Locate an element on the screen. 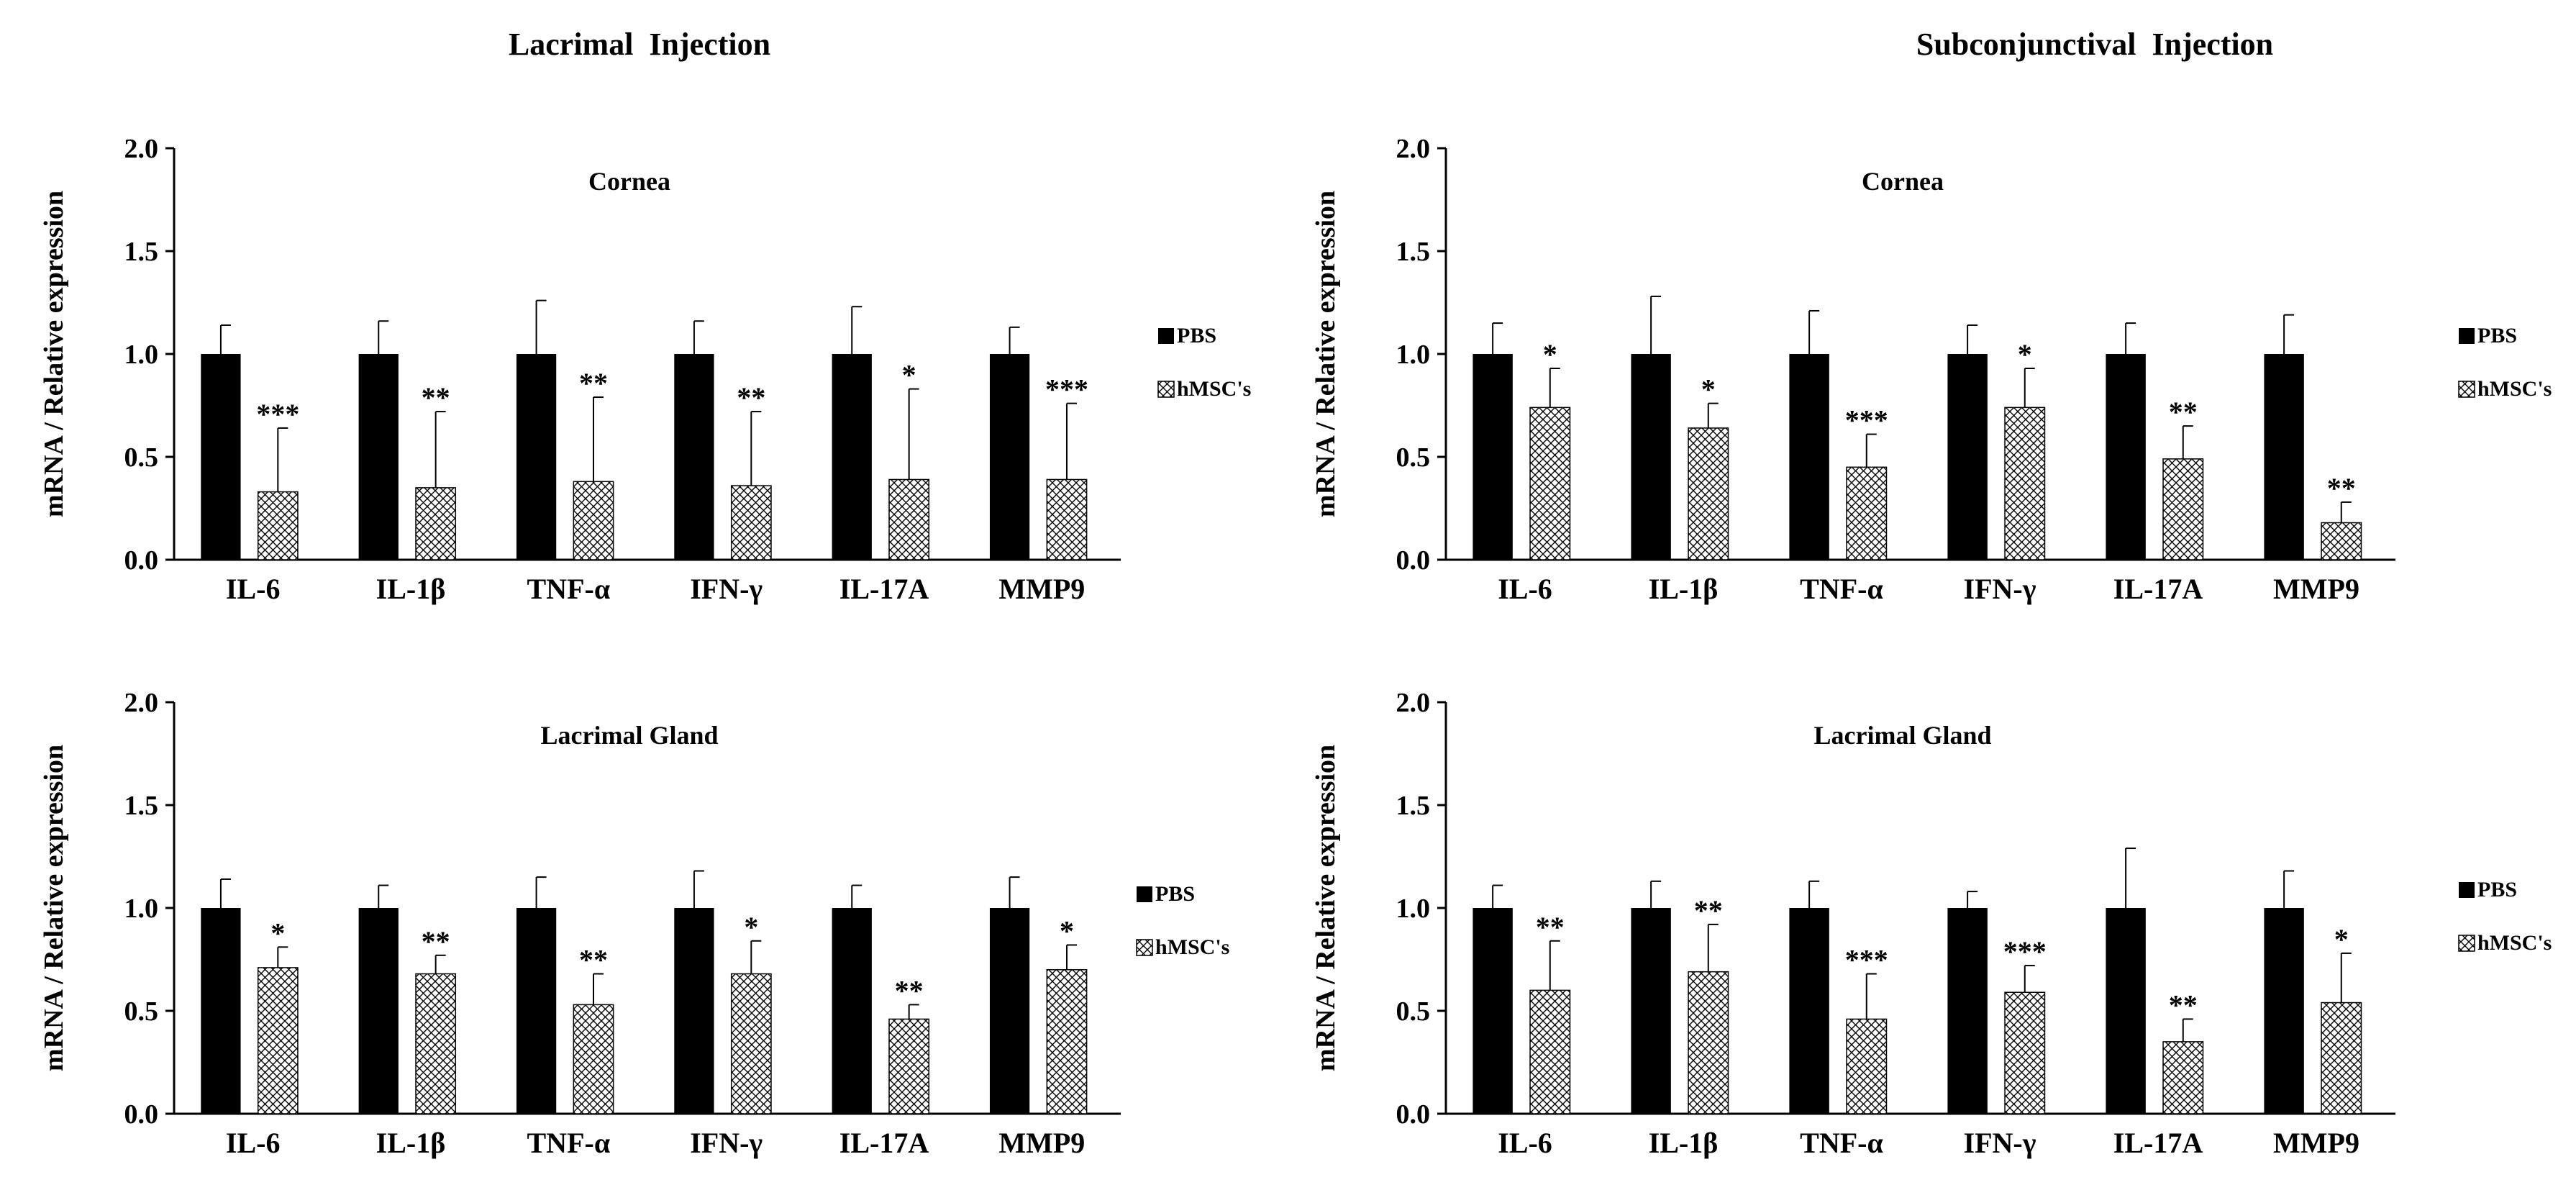 The width and height of the screenshot is (2576, 1190). lacrimal-injection-title: Lacrimal Injection is located at coordinates (639, 44).